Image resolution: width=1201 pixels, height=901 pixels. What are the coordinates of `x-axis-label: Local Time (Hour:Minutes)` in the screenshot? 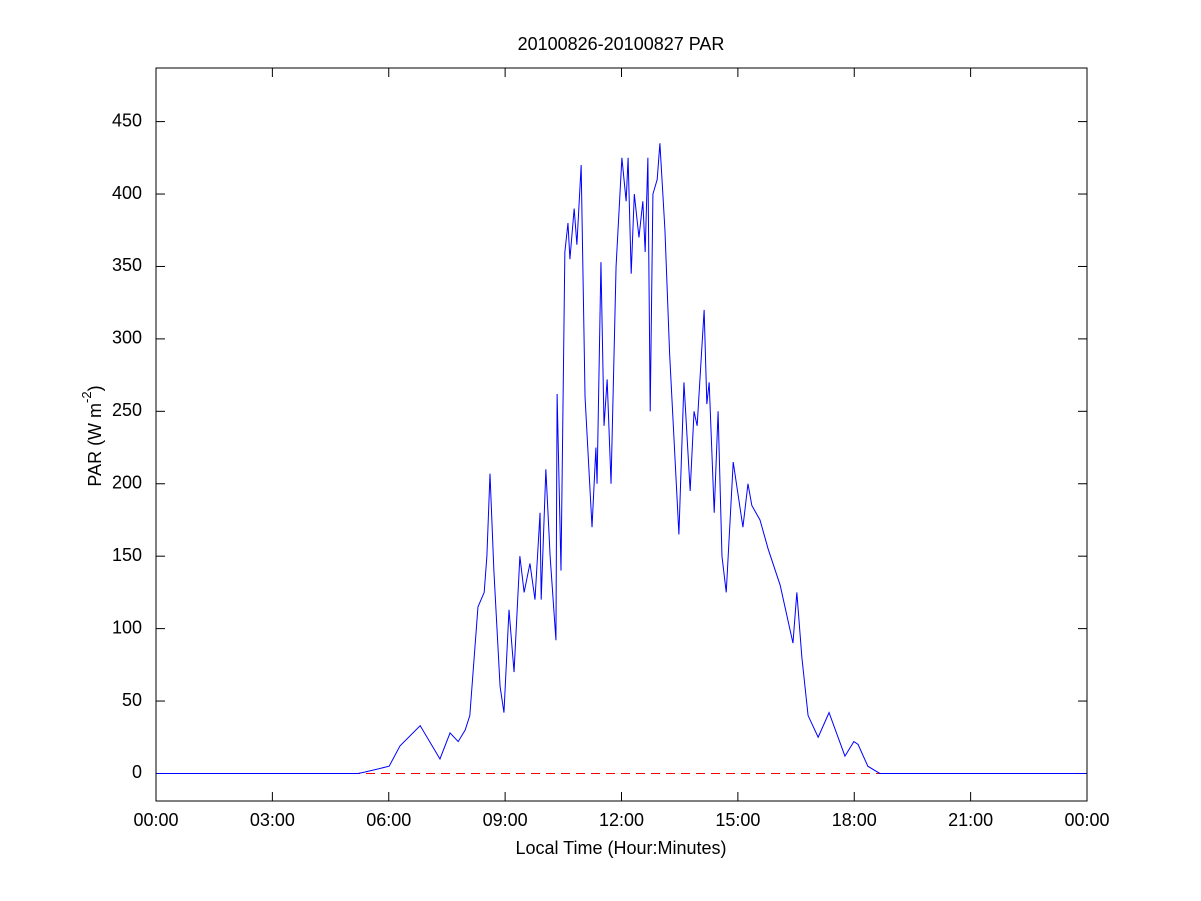 It's located at (620, 848).